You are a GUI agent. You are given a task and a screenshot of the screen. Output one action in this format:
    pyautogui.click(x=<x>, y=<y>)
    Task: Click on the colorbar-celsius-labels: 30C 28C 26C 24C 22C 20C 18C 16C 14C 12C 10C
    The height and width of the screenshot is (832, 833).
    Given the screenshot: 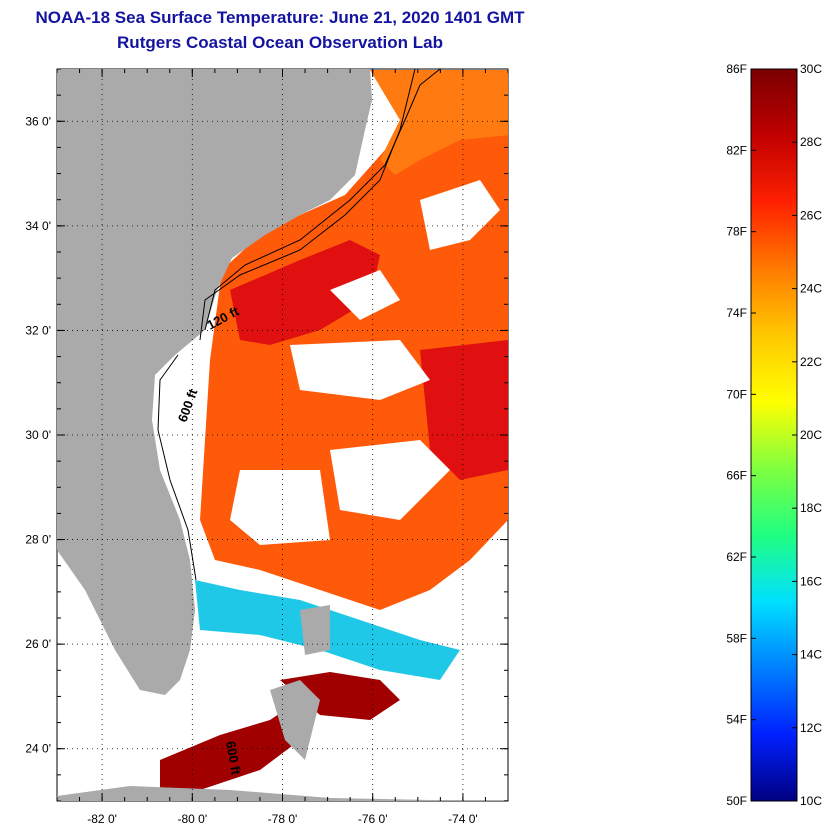 What is the action you would take?
    pyautogui.click(x=807, y=435)
    